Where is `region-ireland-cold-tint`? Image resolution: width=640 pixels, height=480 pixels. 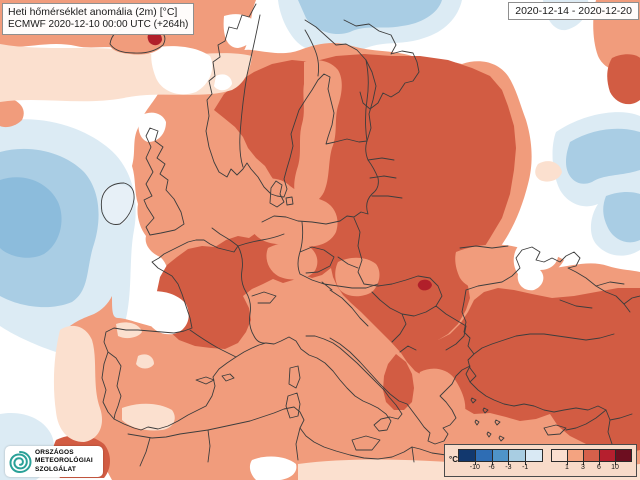
region-ireland-cold-tint is located at coordinates (118, 205).